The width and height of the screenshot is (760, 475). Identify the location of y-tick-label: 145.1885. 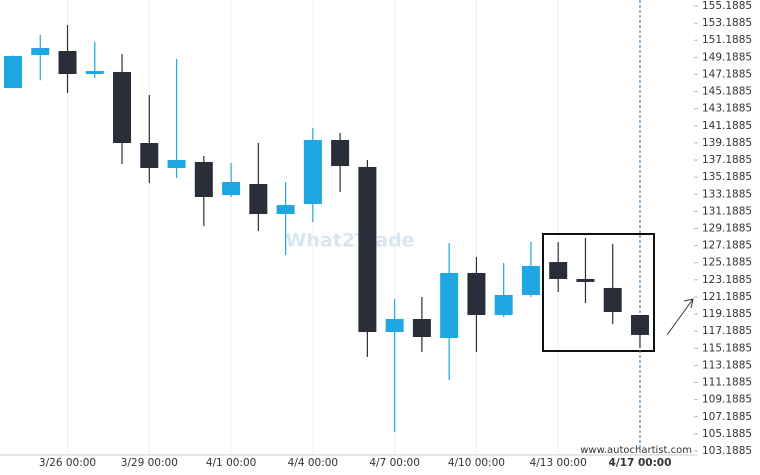
(727, 92).